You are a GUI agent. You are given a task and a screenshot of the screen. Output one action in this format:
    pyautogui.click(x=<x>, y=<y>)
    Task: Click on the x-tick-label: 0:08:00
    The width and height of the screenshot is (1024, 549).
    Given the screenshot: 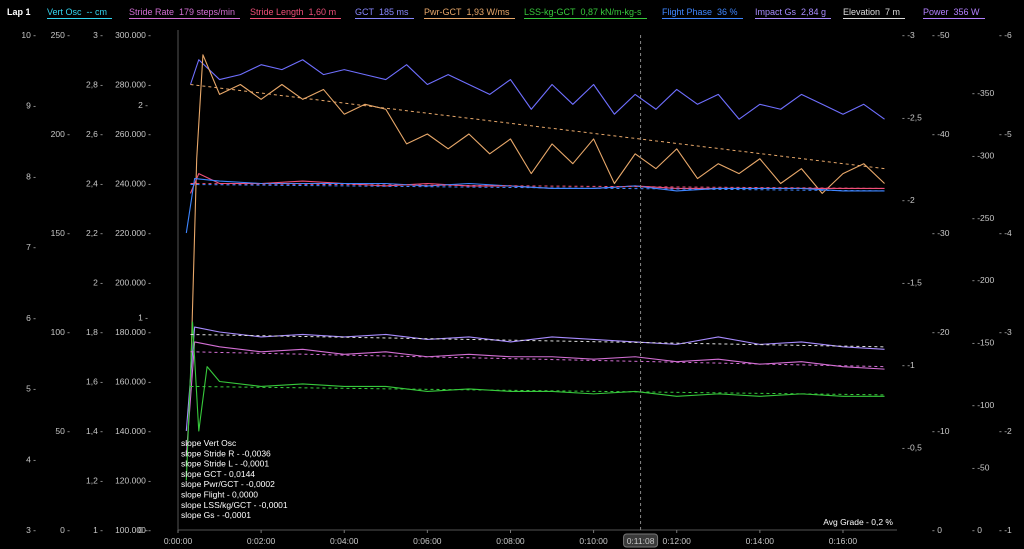 What is the action you would take?
    pyautogui.click(x=510, y=541)
    